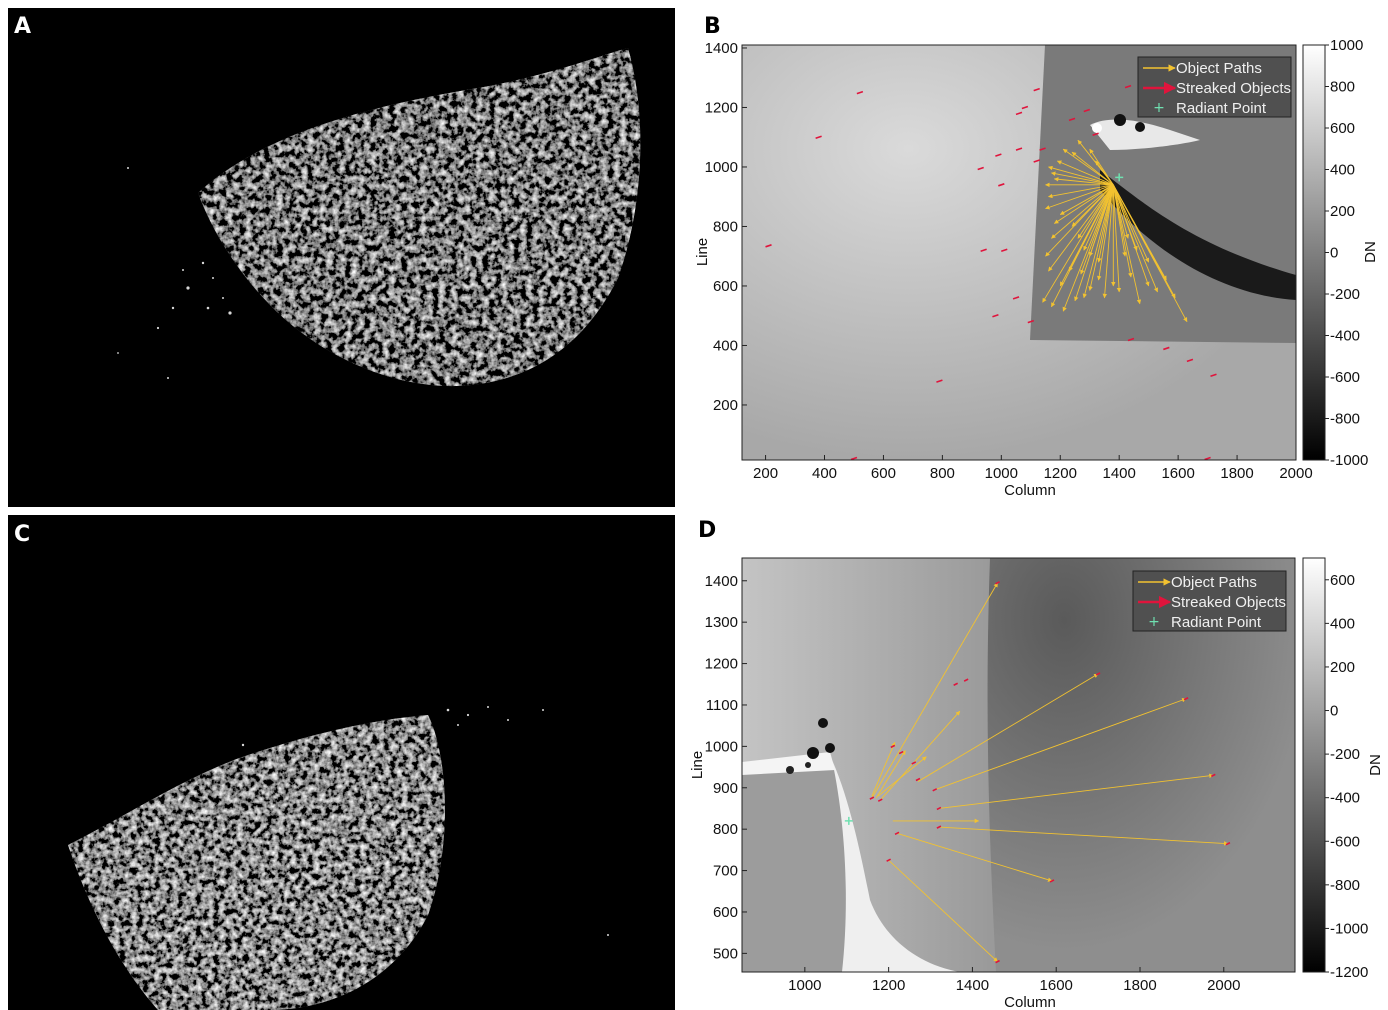 The height and width of the screenshot is (1010, 1388). What do you see at coordinates (1345, 798) in the screenshot?
I see `colorbar-tick-label: -400` at bounding box center [1345, 798].